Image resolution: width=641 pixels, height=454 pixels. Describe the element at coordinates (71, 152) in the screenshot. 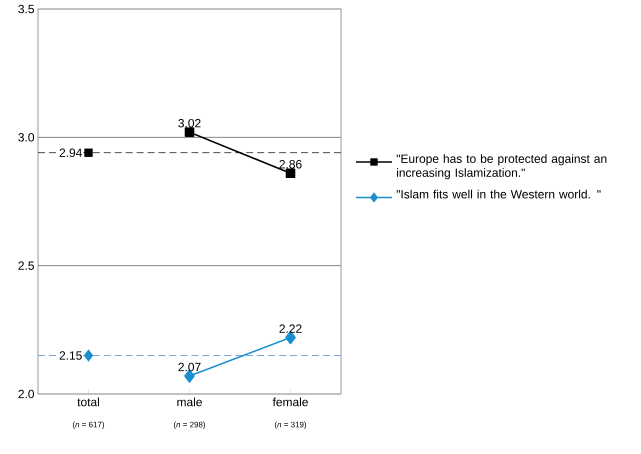

I see `data-label: 2.94` at that location.